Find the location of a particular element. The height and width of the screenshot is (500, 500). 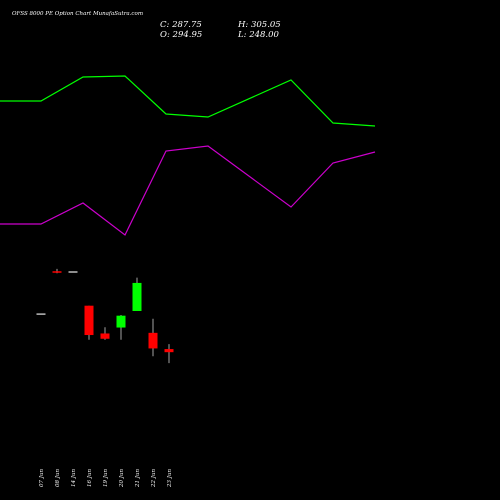

candle-22-jun is located at coordinates (153, 337).